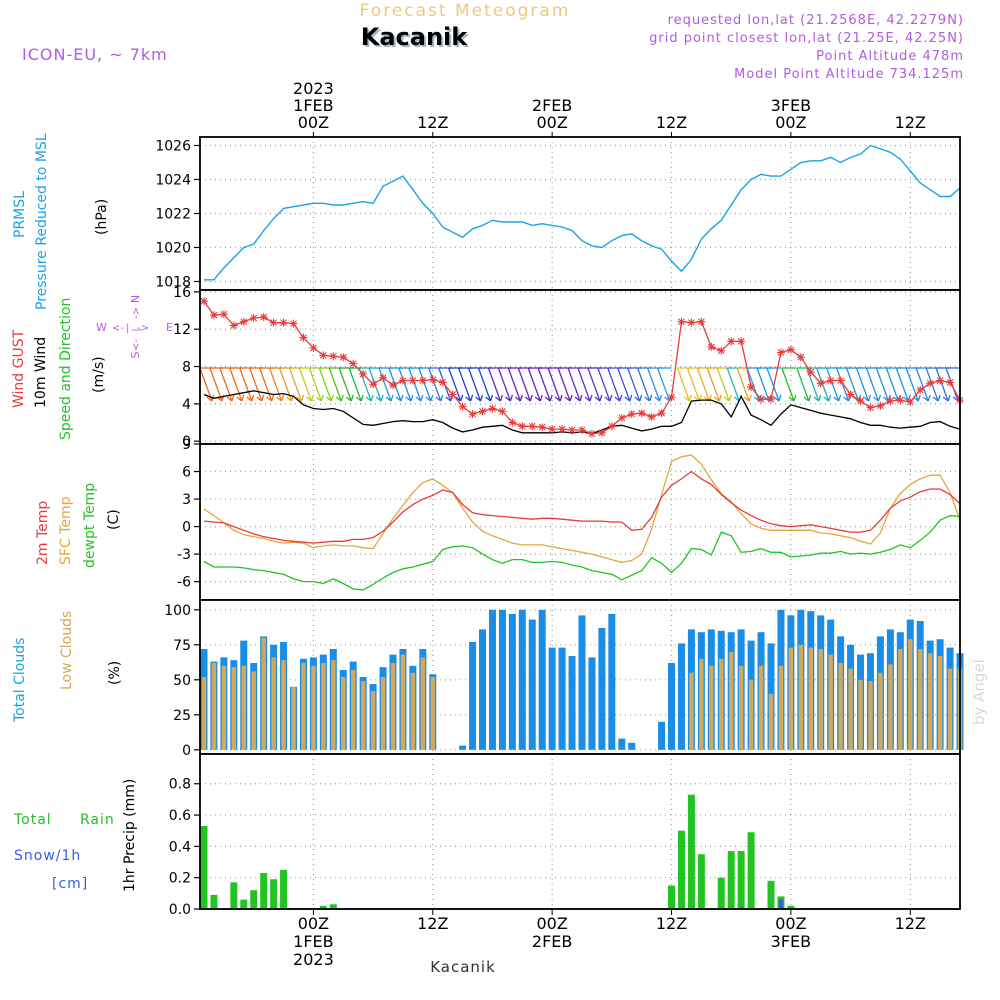  What do you see at coordinates (671, 122) in the screenshot?
I see `top-axis-label: 12Z` at bounding box center [671, 122].